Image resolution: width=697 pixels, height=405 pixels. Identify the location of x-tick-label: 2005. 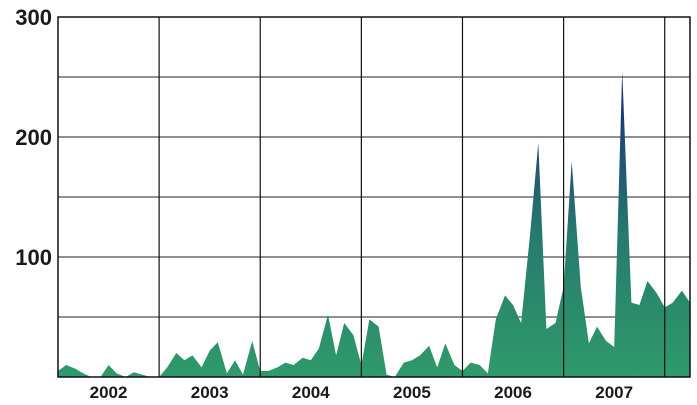
(412, 392).